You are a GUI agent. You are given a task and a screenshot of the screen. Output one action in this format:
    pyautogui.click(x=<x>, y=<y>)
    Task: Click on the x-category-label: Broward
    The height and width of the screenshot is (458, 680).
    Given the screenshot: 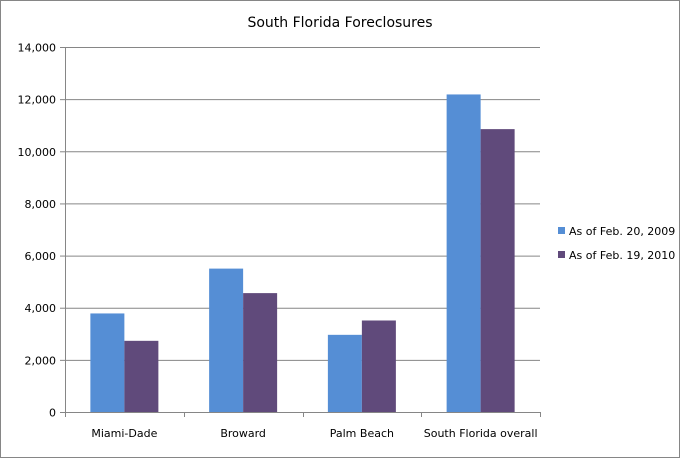 What is the action you would take?
    pyautogui.click(x=243, y=433)
    